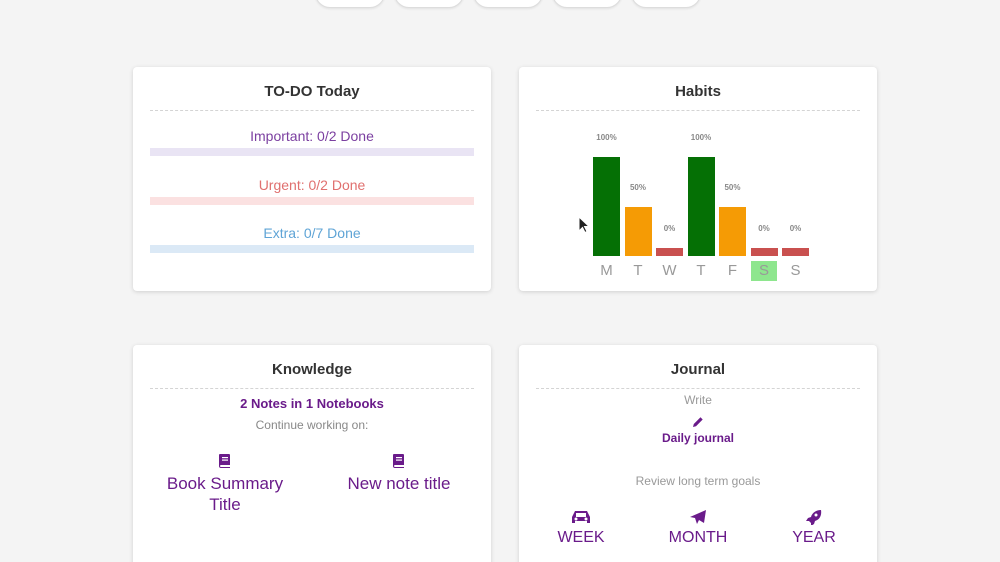 This screenshot has width=1000, height=562. Describe the element at coordinates (669, 270) in the screenshot. I see `habit-day-label: W` at that location.